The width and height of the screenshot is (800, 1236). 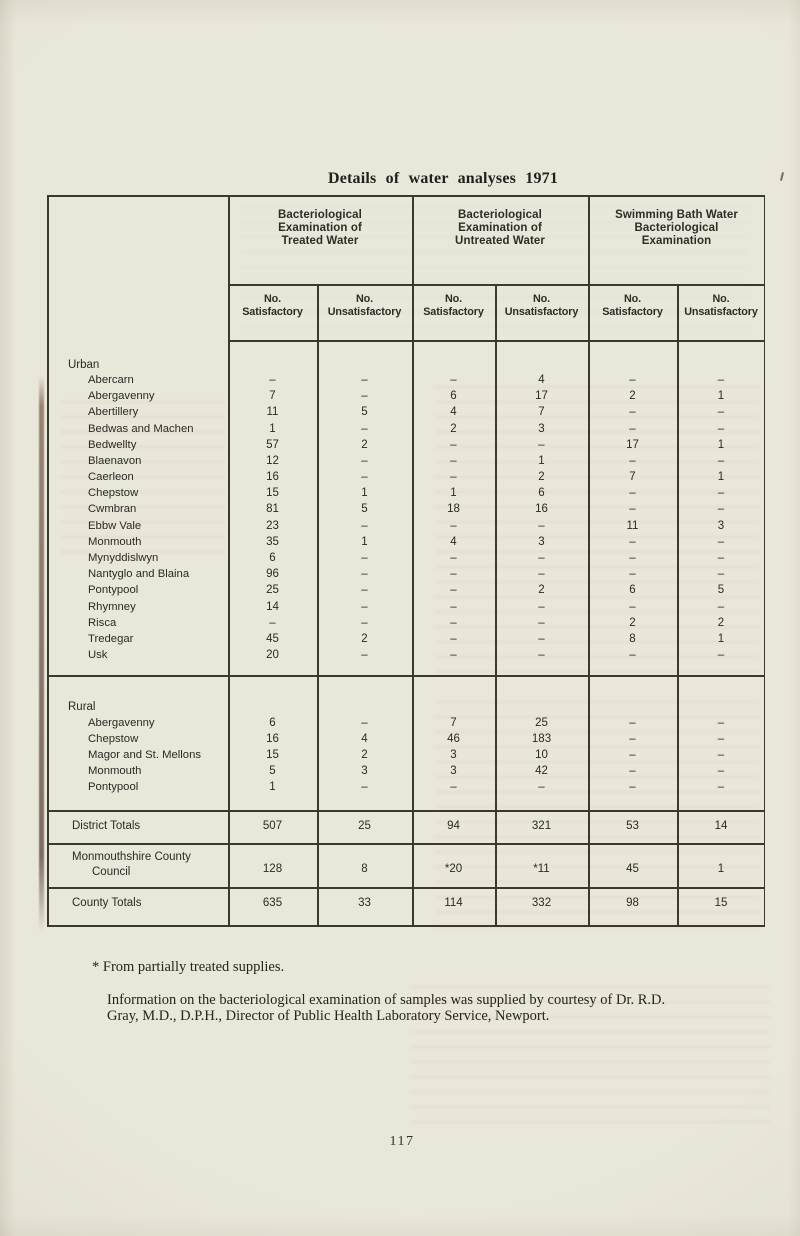 I want to click on value-cell: 507, so click(x=272, y=826).